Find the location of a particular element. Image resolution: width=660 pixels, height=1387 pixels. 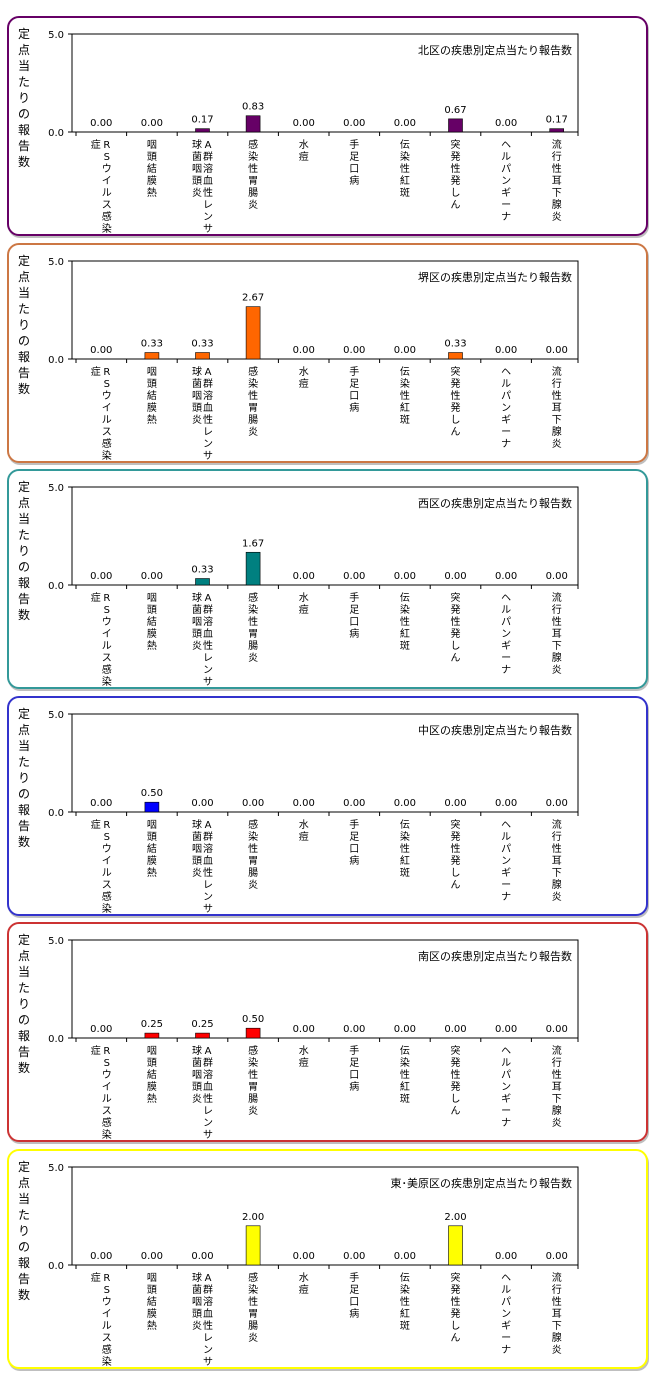

chart-title: 堺区の疾患別定点当たり報告数 is located at coordinates (495, 277).